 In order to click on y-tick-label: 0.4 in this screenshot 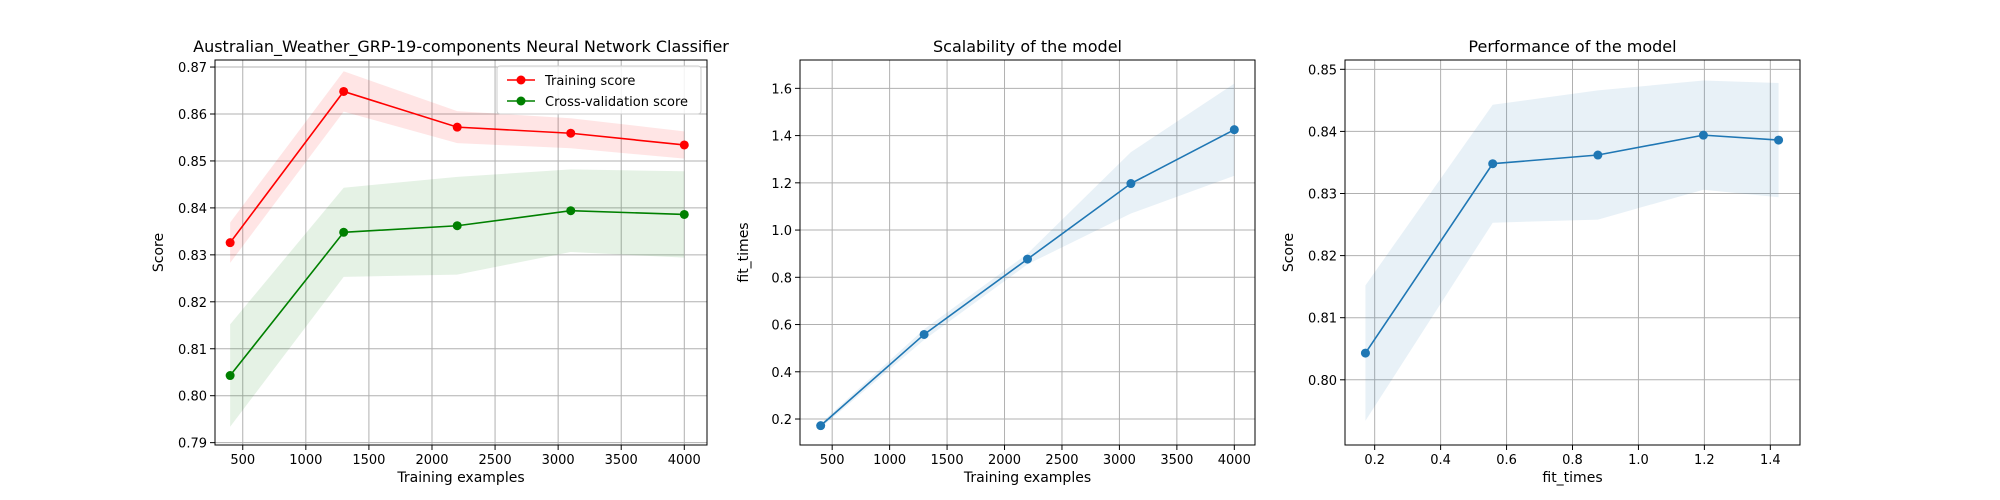, I will do `click(781, 373)`.